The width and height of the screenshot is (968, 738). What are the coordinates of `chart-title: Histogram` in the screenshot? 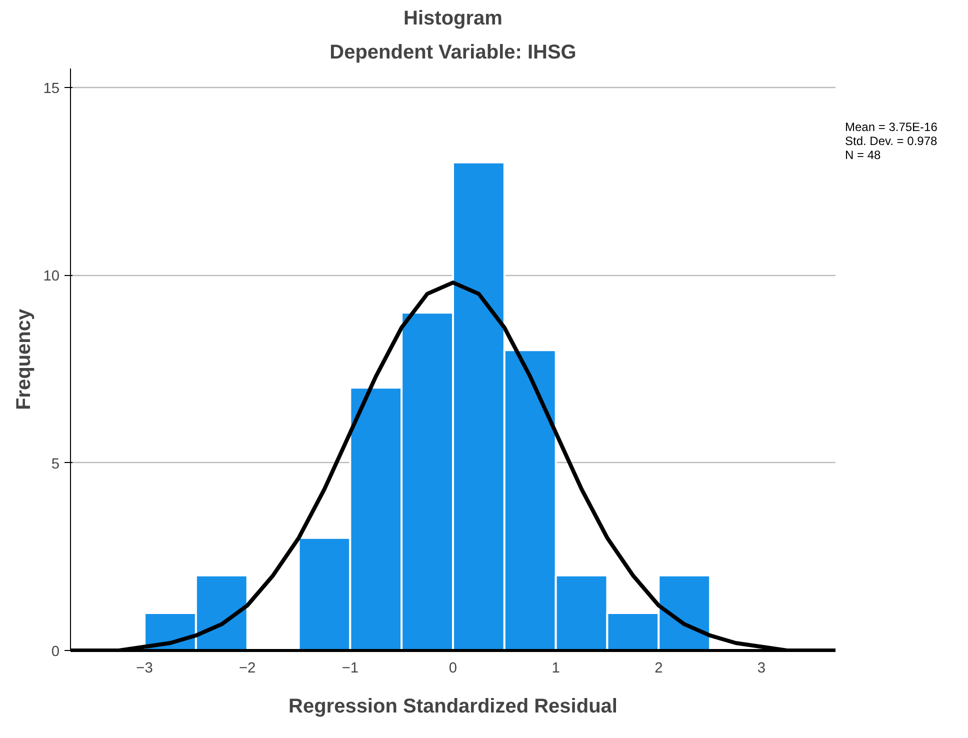 It's located at (453, 19).